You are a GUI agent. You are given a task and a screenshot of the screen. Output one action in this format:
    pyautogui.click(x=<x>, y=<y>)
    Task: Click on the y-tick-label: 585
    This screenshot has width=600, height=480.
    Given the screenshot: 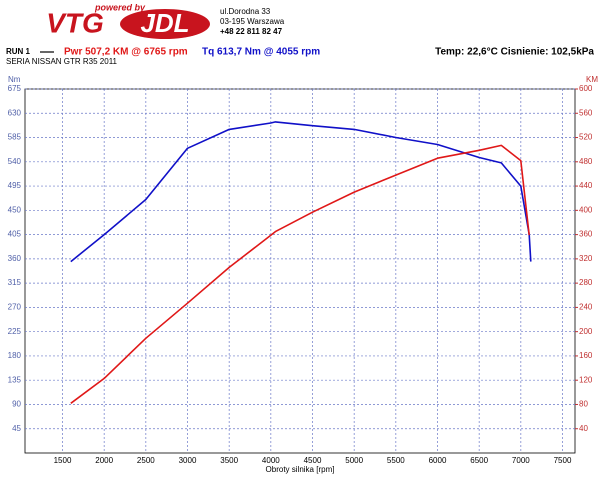 What is the action you would take?
    pyautogui.click(x=15, y=137)
    